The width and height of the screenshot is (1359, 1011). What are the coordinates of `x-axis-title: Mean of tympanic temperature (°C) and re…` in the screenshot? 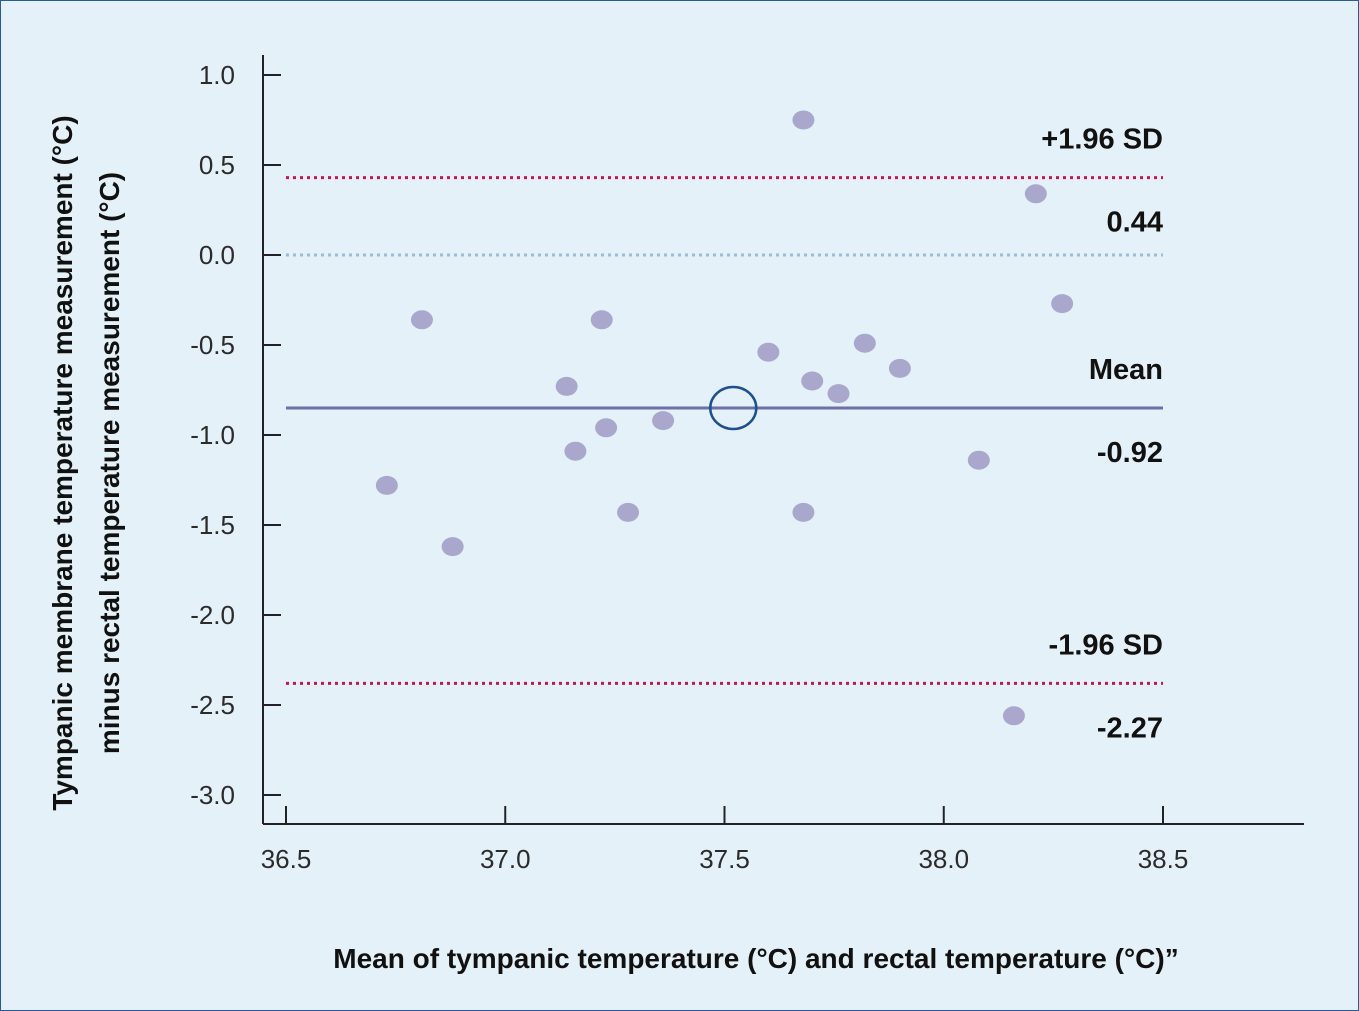 It's located at (755, 958).